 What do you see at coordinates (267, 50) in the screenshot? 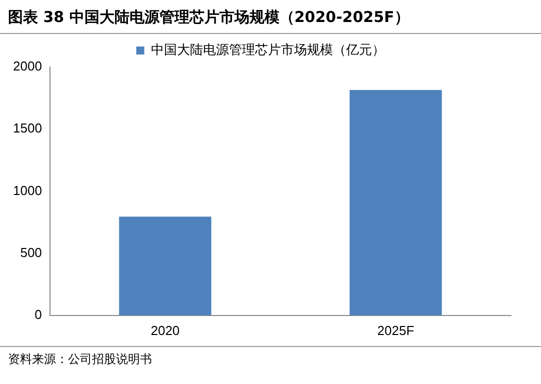
I see `legend-label: 中国大陆电源管理芯片市场规模（亿元）` at bounding box center [267, 50].